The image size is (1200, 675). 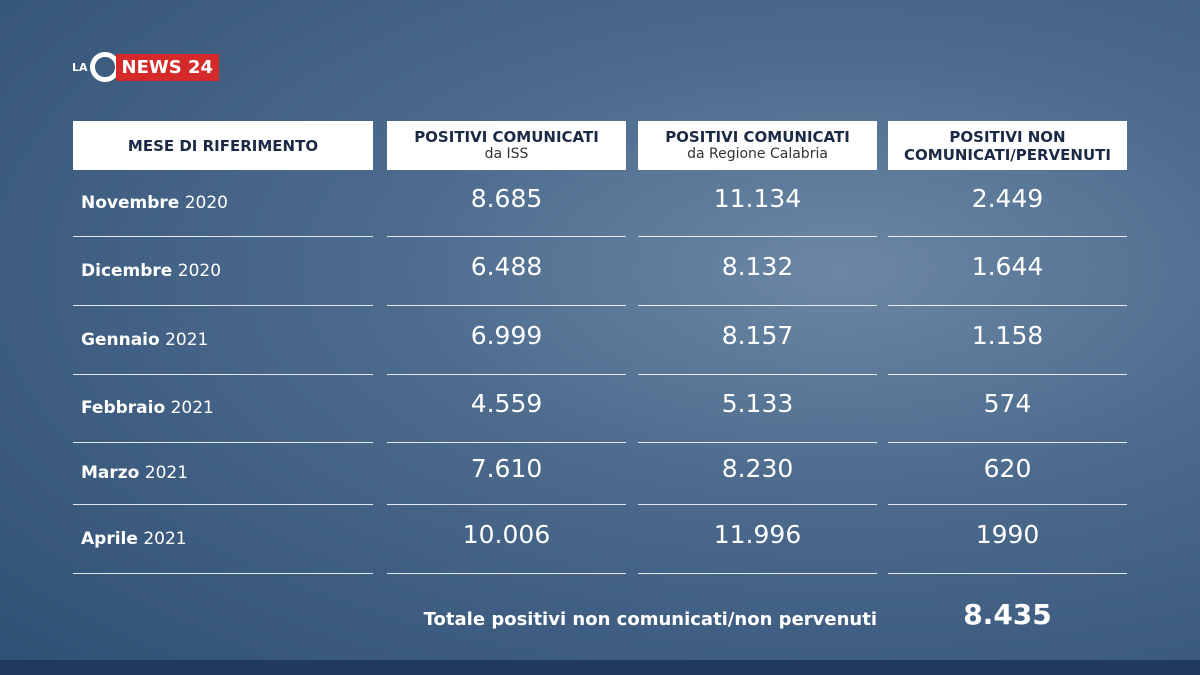 I want to click on header-title: MESE DI RIFERIMENTO, so click(x=223, y=145).